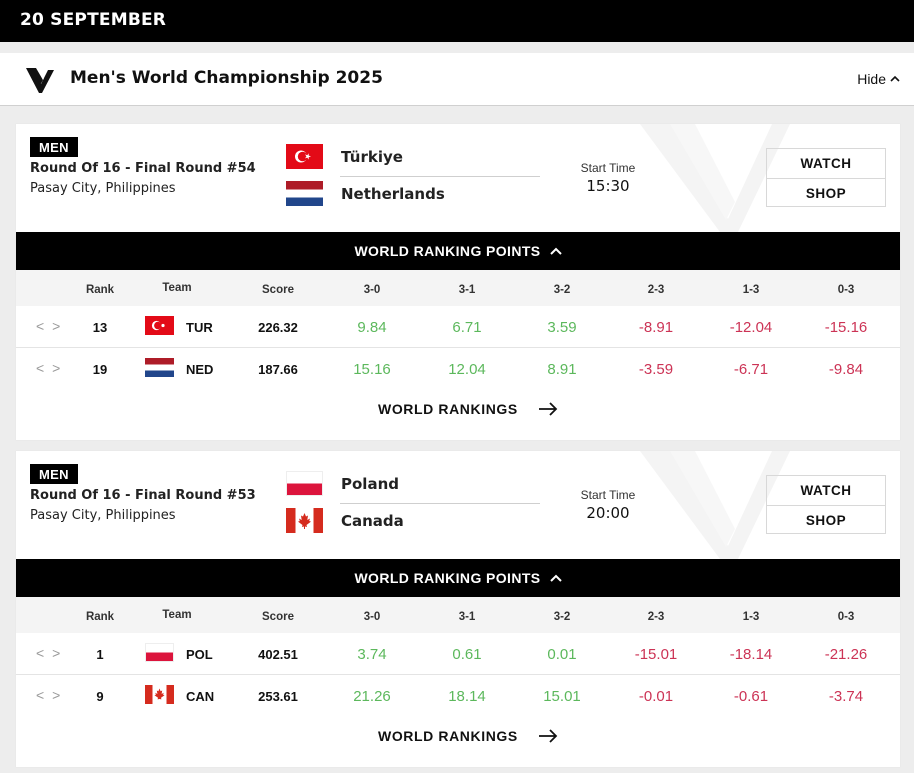 Image resolution: width=914 pixels, height=773 pixels. I want to click on team-2: Canada, so click(345, 520).